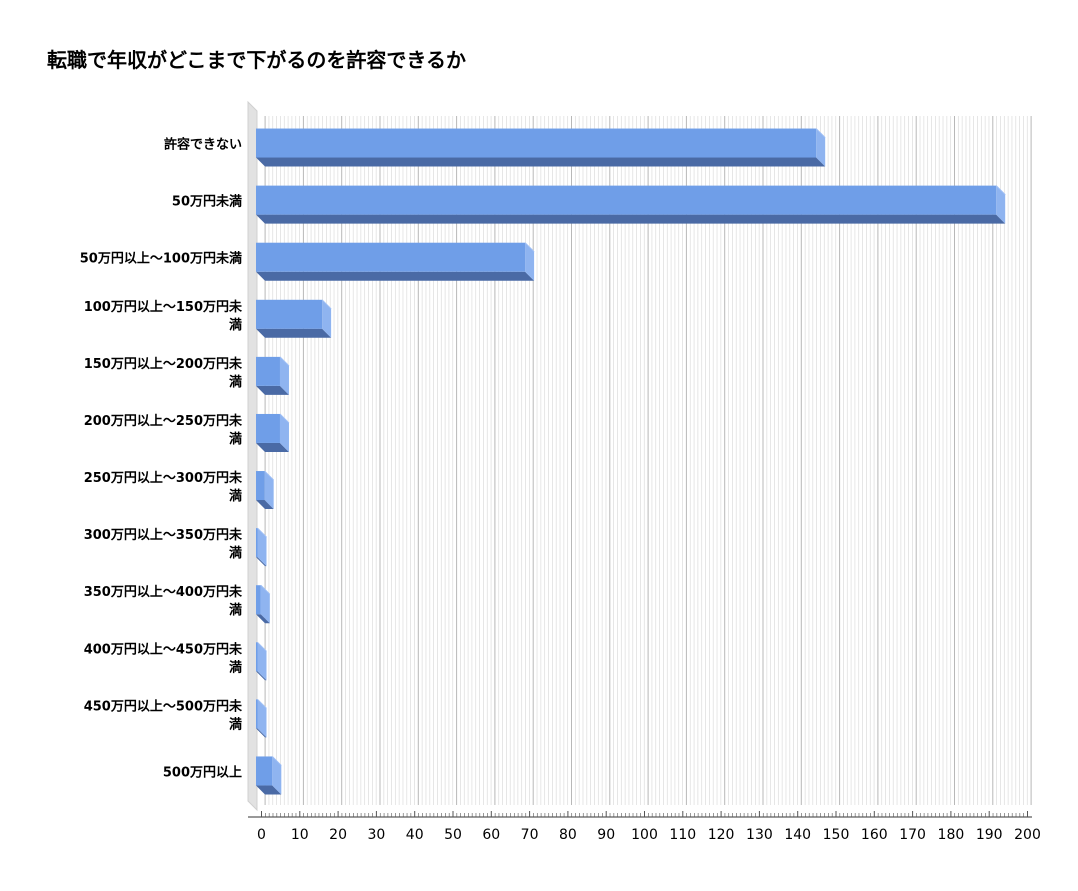  What do you see at coordinates (163, 421) in the screenshot?
I see `category-label: 200万円以上～250万円未` at bounding box center [163, 421].